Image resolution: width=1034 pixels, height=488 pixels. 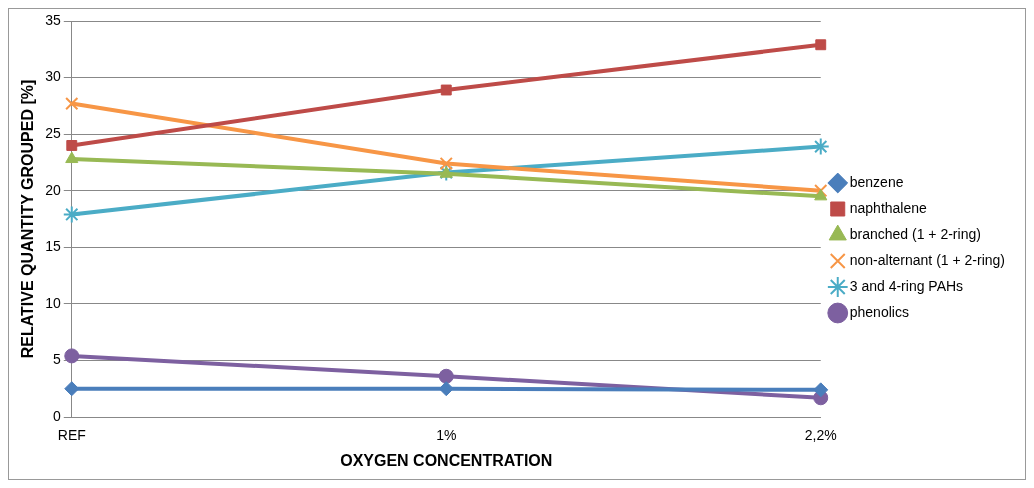 What do you see at coordinates (906, 285) in the screenshot?
I see `legend-label: 3 and 4-ring PAHs` at bounding box center [906, 285].